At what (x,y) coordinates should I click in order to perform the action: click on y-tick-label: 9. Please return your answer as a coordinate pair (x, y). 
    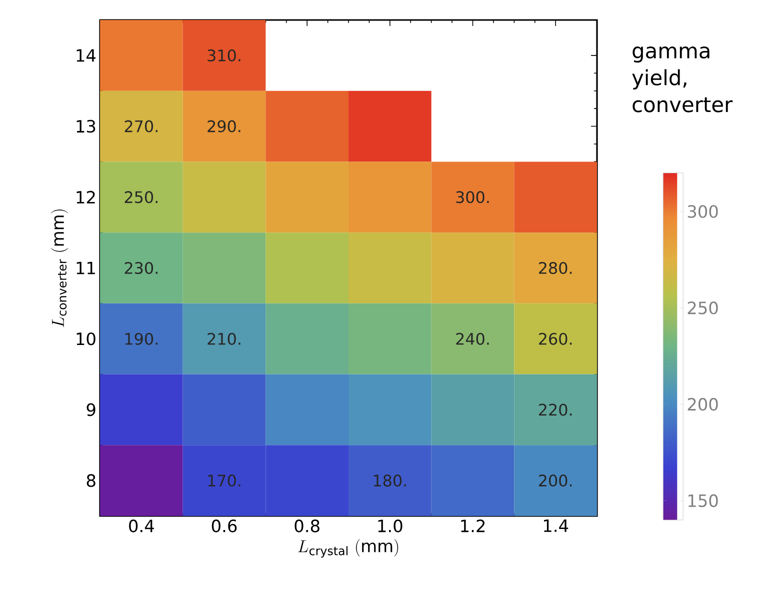
    Looking at the image, I should click on (91, 409).